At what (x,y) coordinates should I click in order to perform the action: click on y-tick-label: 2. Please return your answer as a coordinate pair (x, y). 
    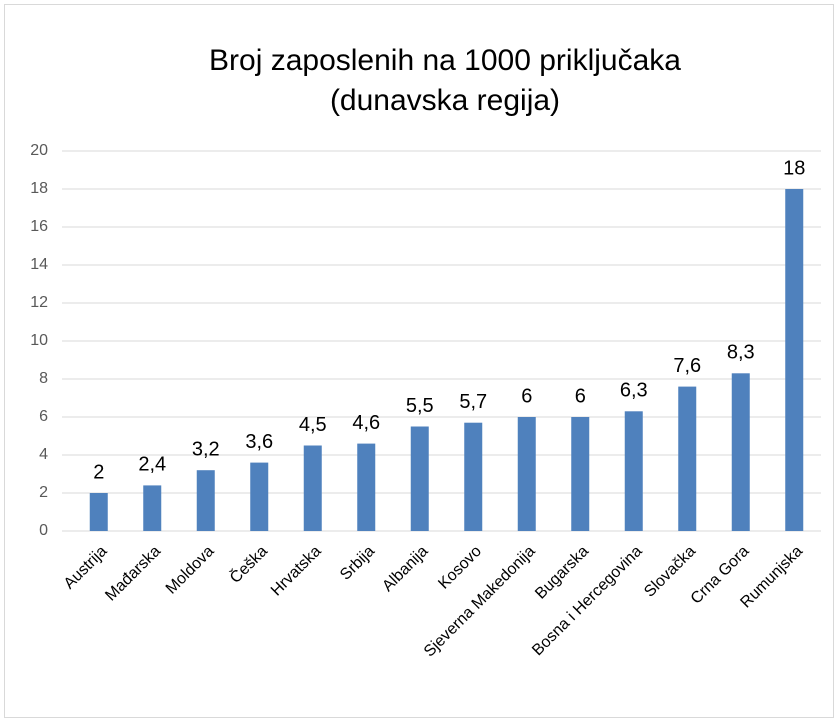
    Looking at the image, I should click on (43, 492).